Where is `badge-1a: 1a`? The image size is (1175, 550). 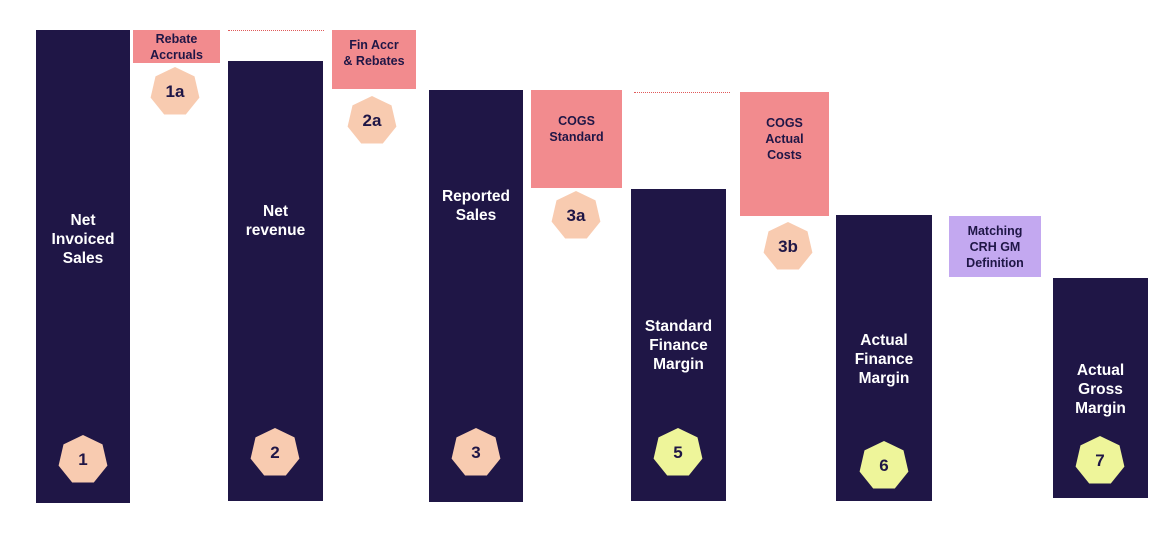 badge-1a: 1a is located at coordinates (175, 92).